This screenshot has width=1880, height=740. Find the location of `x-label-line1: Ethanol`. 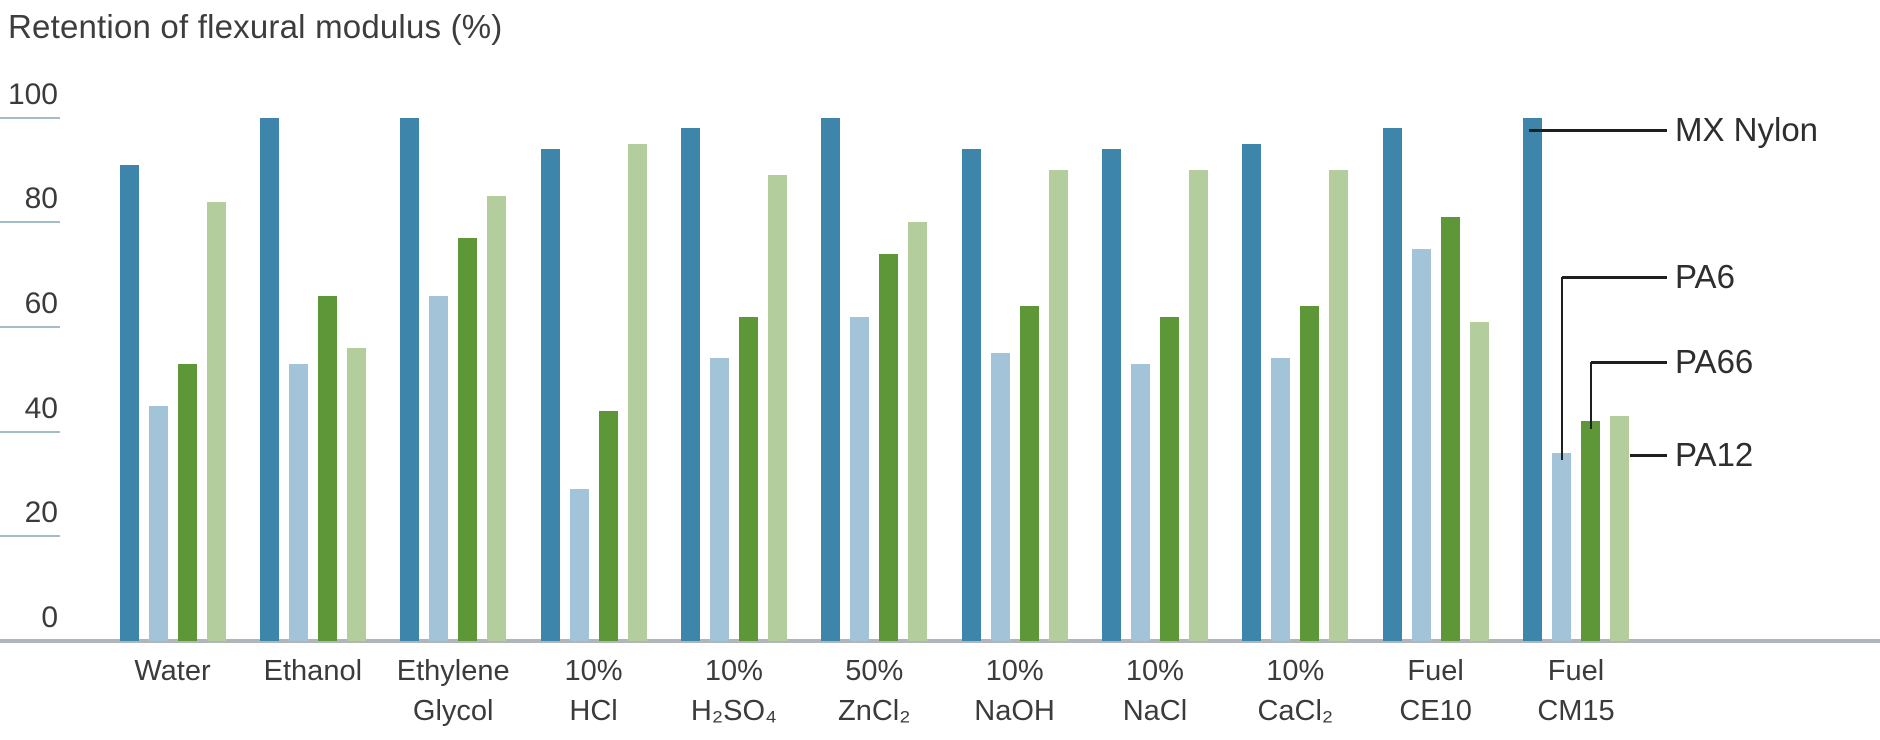

x-label-line1: Ethanol is located at coordinates (313, 671).